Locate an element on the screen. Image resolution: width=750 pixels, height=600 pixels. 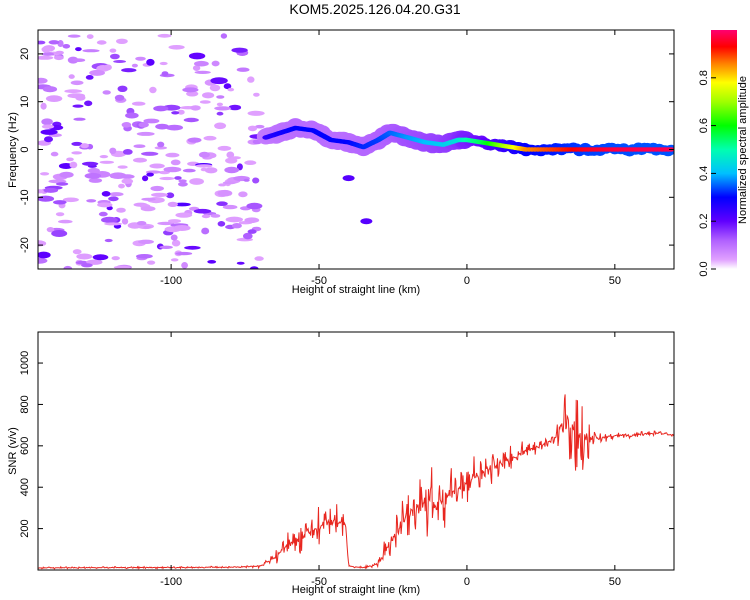
y-tick-label: 10 is located at coordinates (25, 102).